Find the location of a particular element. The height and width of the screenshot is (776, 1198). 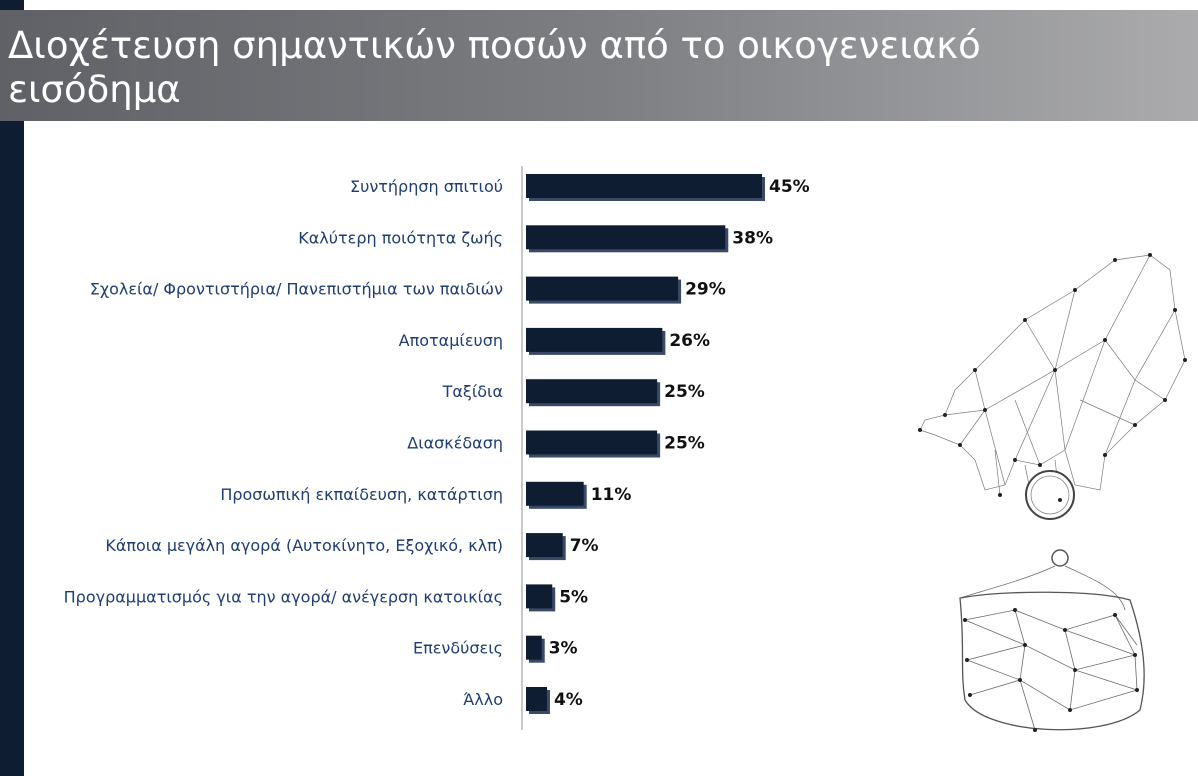

value-label: 7% is located at coordinates (584, 546).